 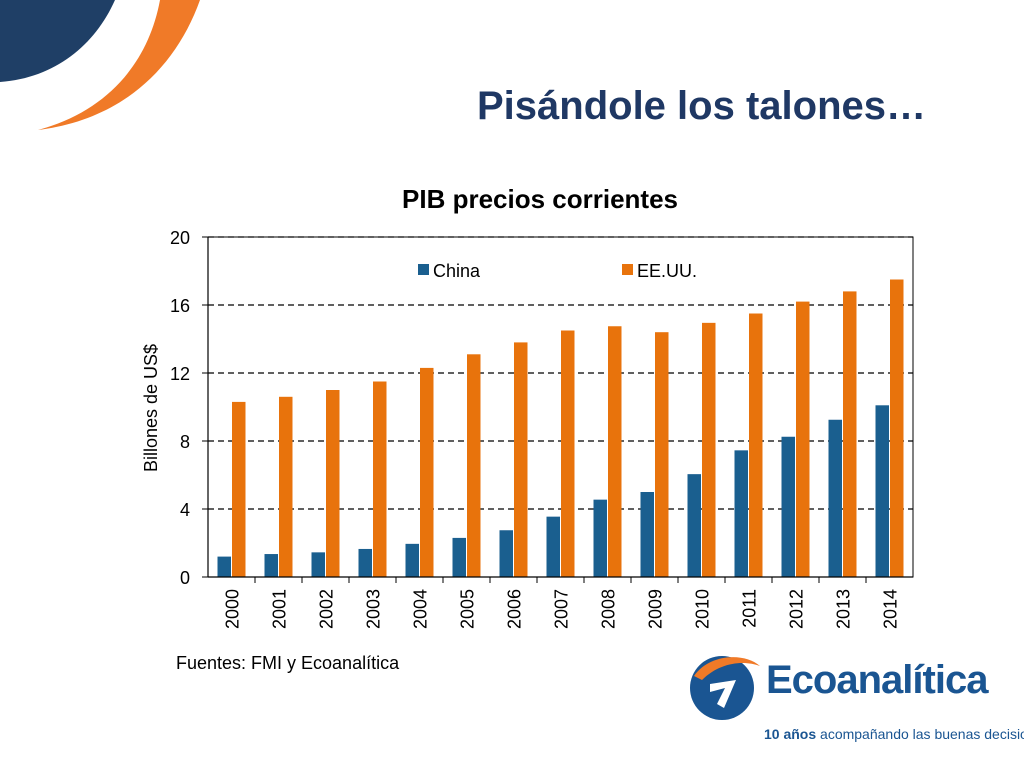 I want to click on corner-decoration, so click(x=100, y=65).